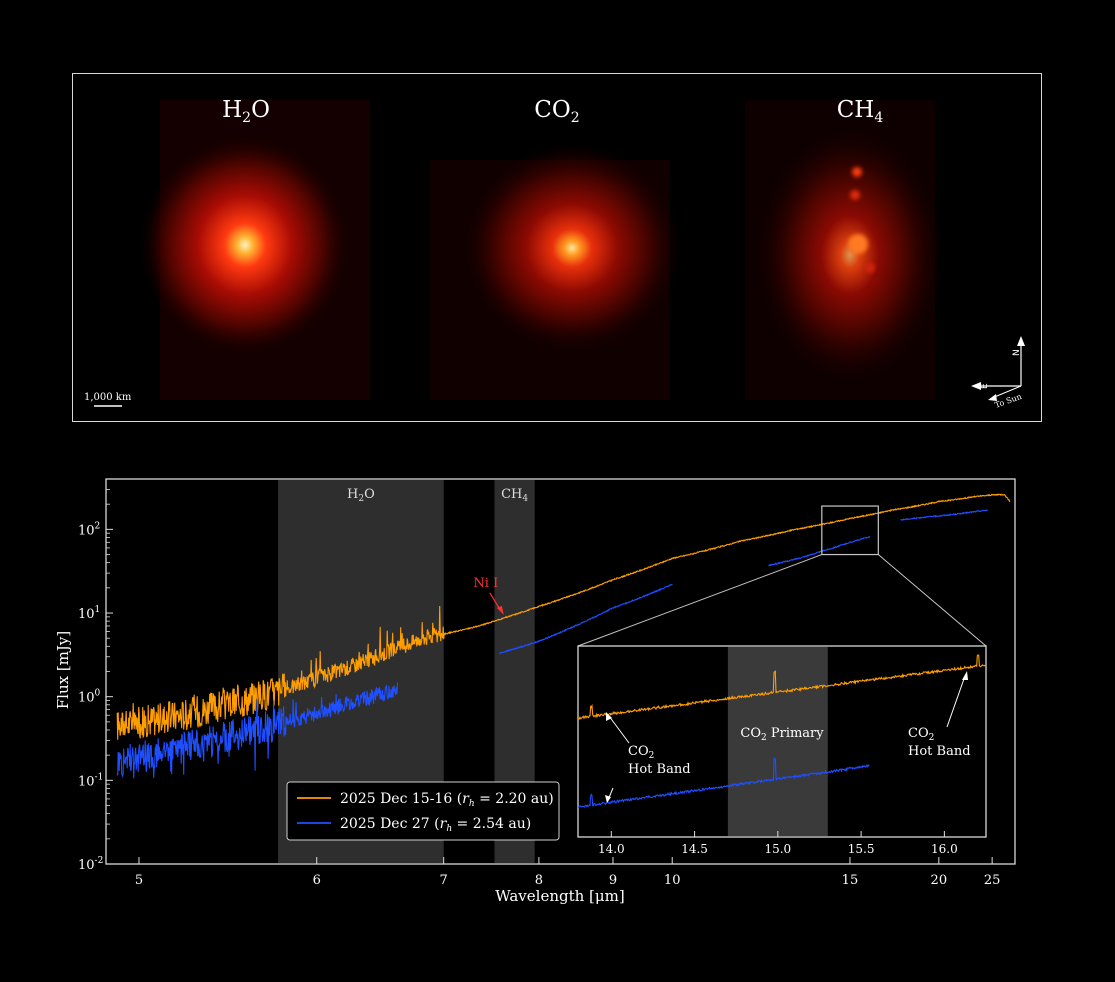 The image size is (1115, 982). What do you see at coordinates (90, 864) in the screenshot?
I see `y-tick-label: 10⁻²` at bounding box center [90, 864].